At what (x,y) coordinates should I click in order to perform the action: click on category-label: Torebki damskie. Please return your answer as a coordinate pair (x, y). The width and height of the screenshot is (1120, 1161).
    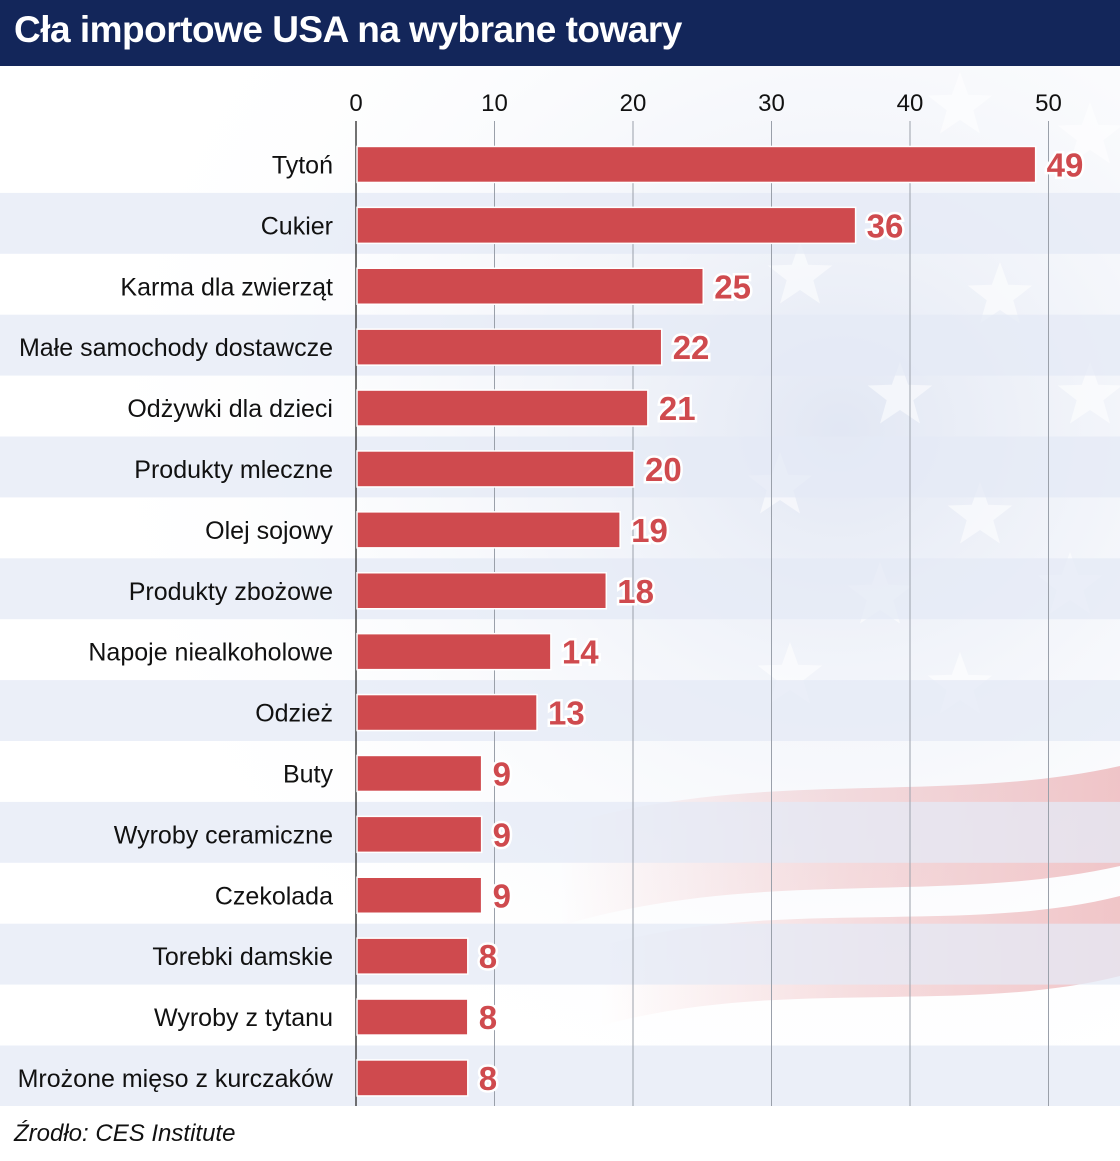
    Looking at the image, I should click on (242, 957).